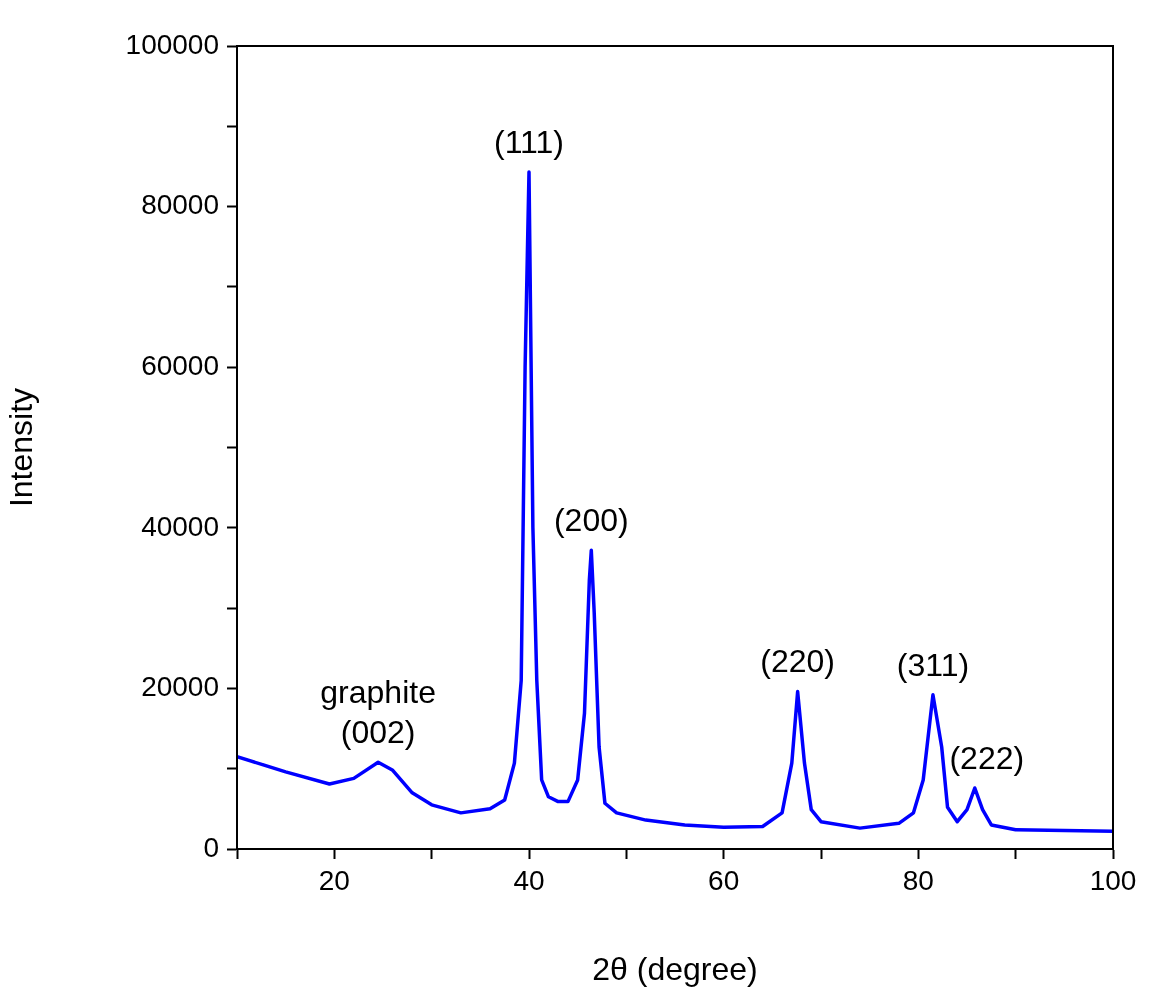 The image size is (1149, 994). What do you see at coordinates (1113, 880) in the screenshot?
I see `x-tick-label: 100` at bounding box center [1113, 880].